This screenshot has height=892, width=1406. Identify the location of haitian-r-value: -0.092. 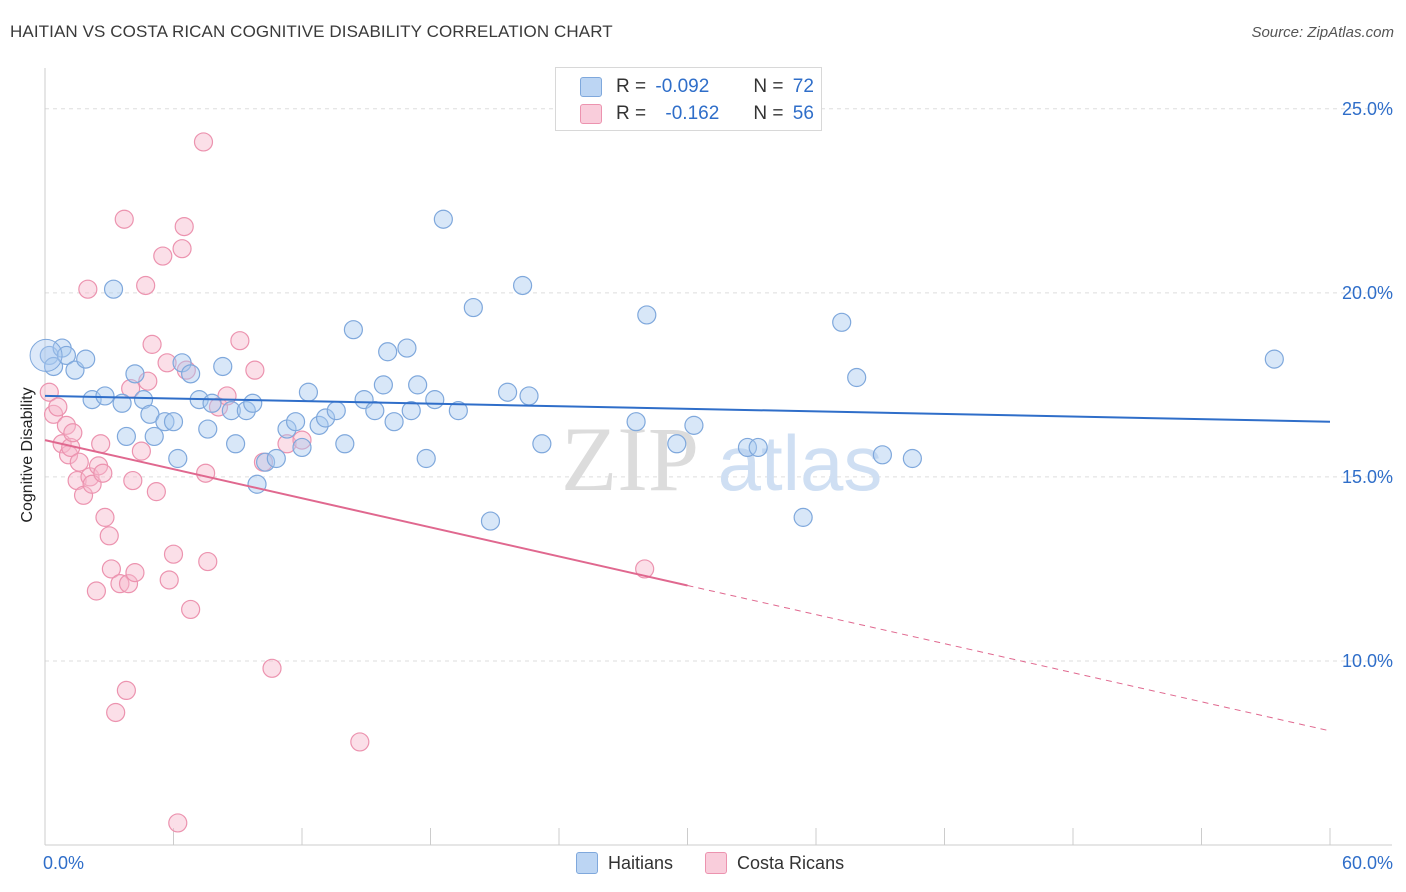
(682, 86).